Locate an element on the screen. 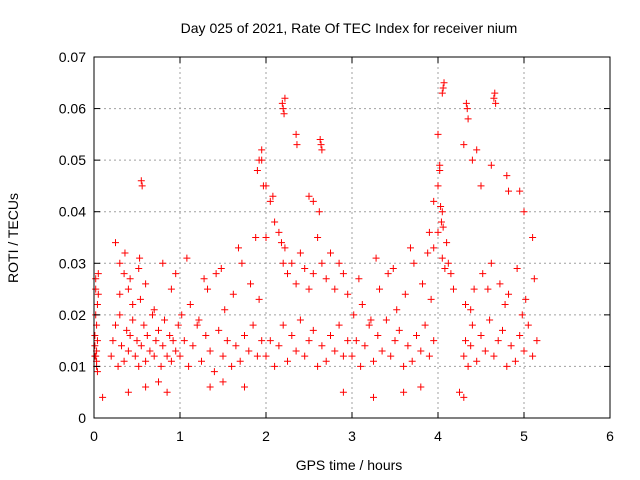  y-tick-label: 0.06 is located at coordinates (72, 109).